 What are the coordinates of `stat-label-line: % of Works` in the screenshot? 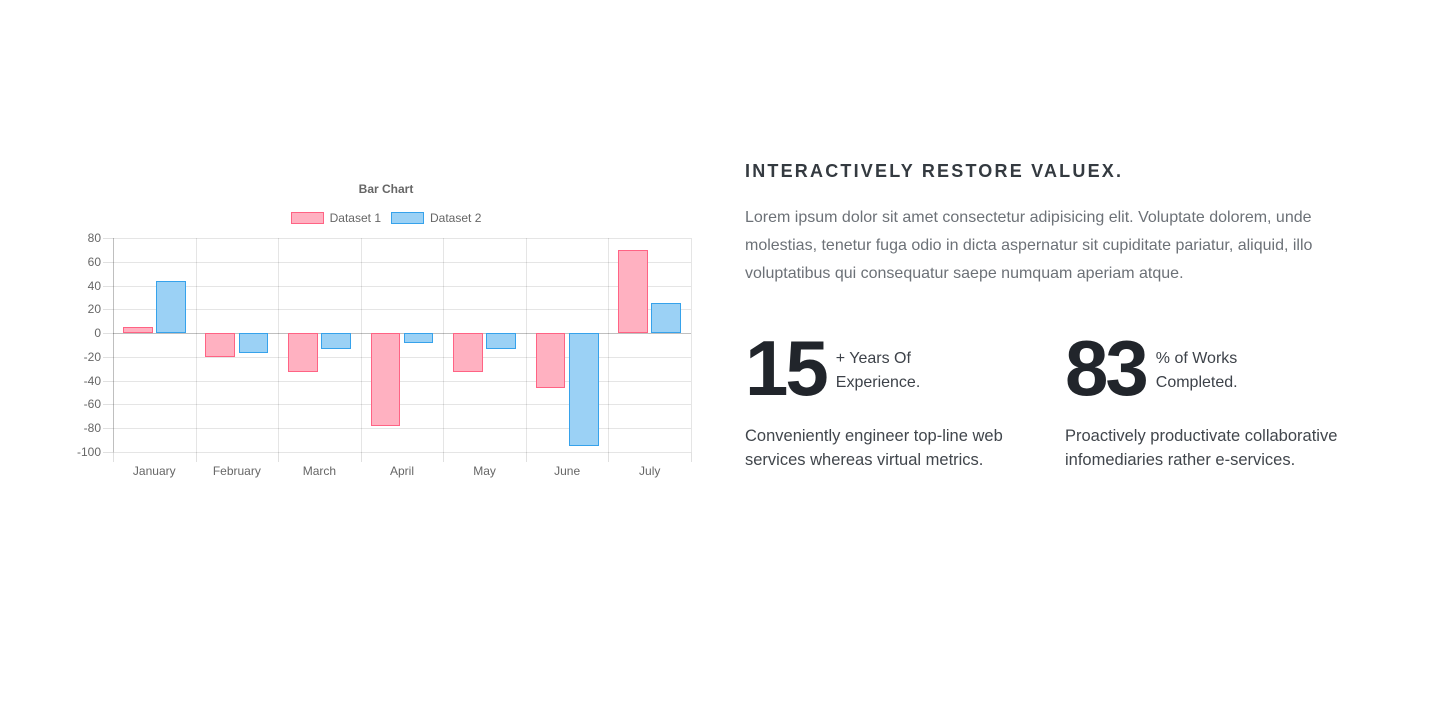 It's located at (1196, 358).